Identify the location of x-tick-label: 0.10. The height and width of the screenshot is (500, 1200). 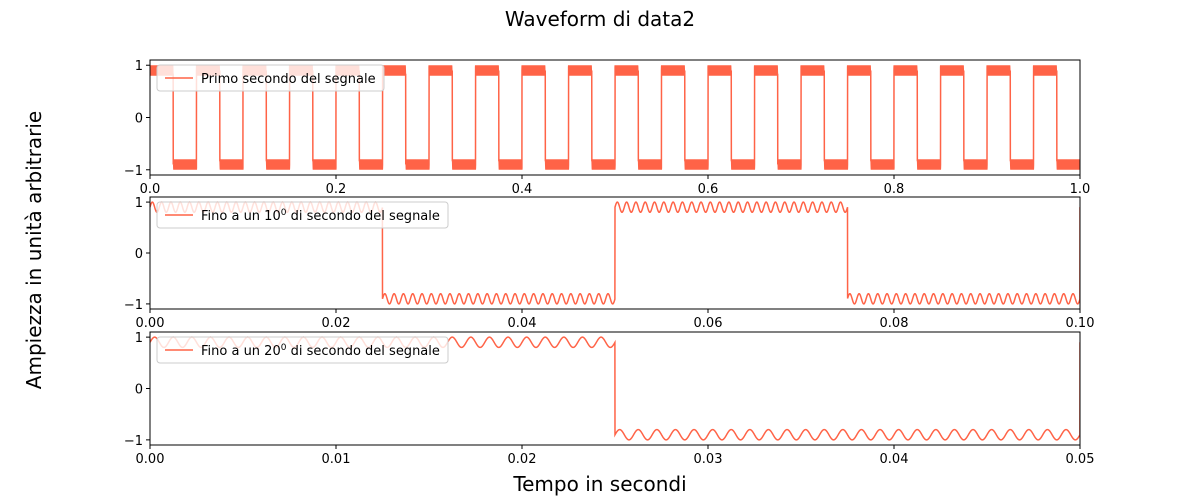
(1080, 323).